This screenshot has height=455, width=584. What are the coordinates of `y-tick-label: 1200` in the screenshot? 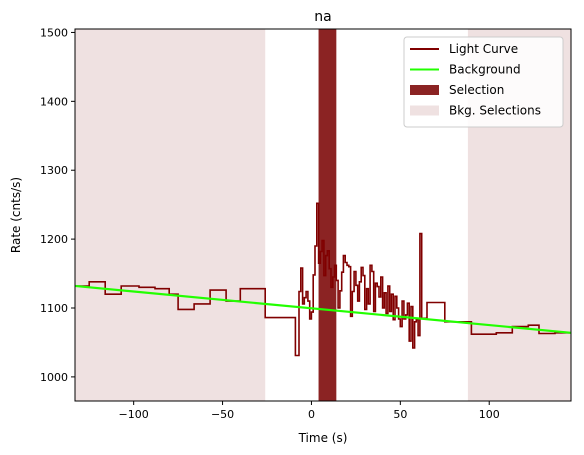 It's located at (54, 239).